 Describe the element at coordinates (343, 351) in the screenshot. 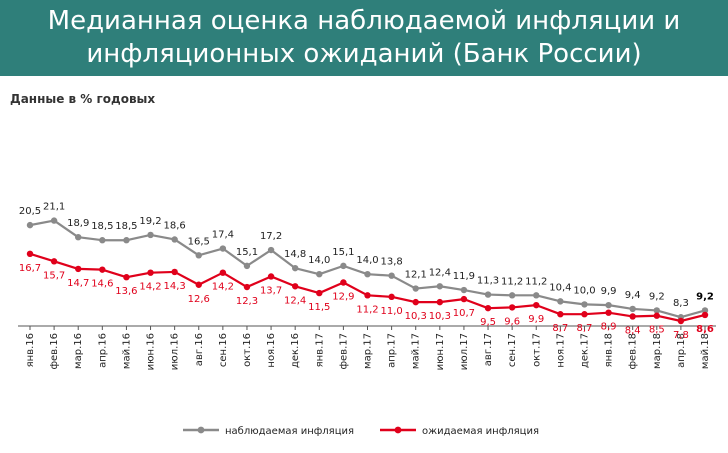

I see `x-tick-label: фев.17` at that location.